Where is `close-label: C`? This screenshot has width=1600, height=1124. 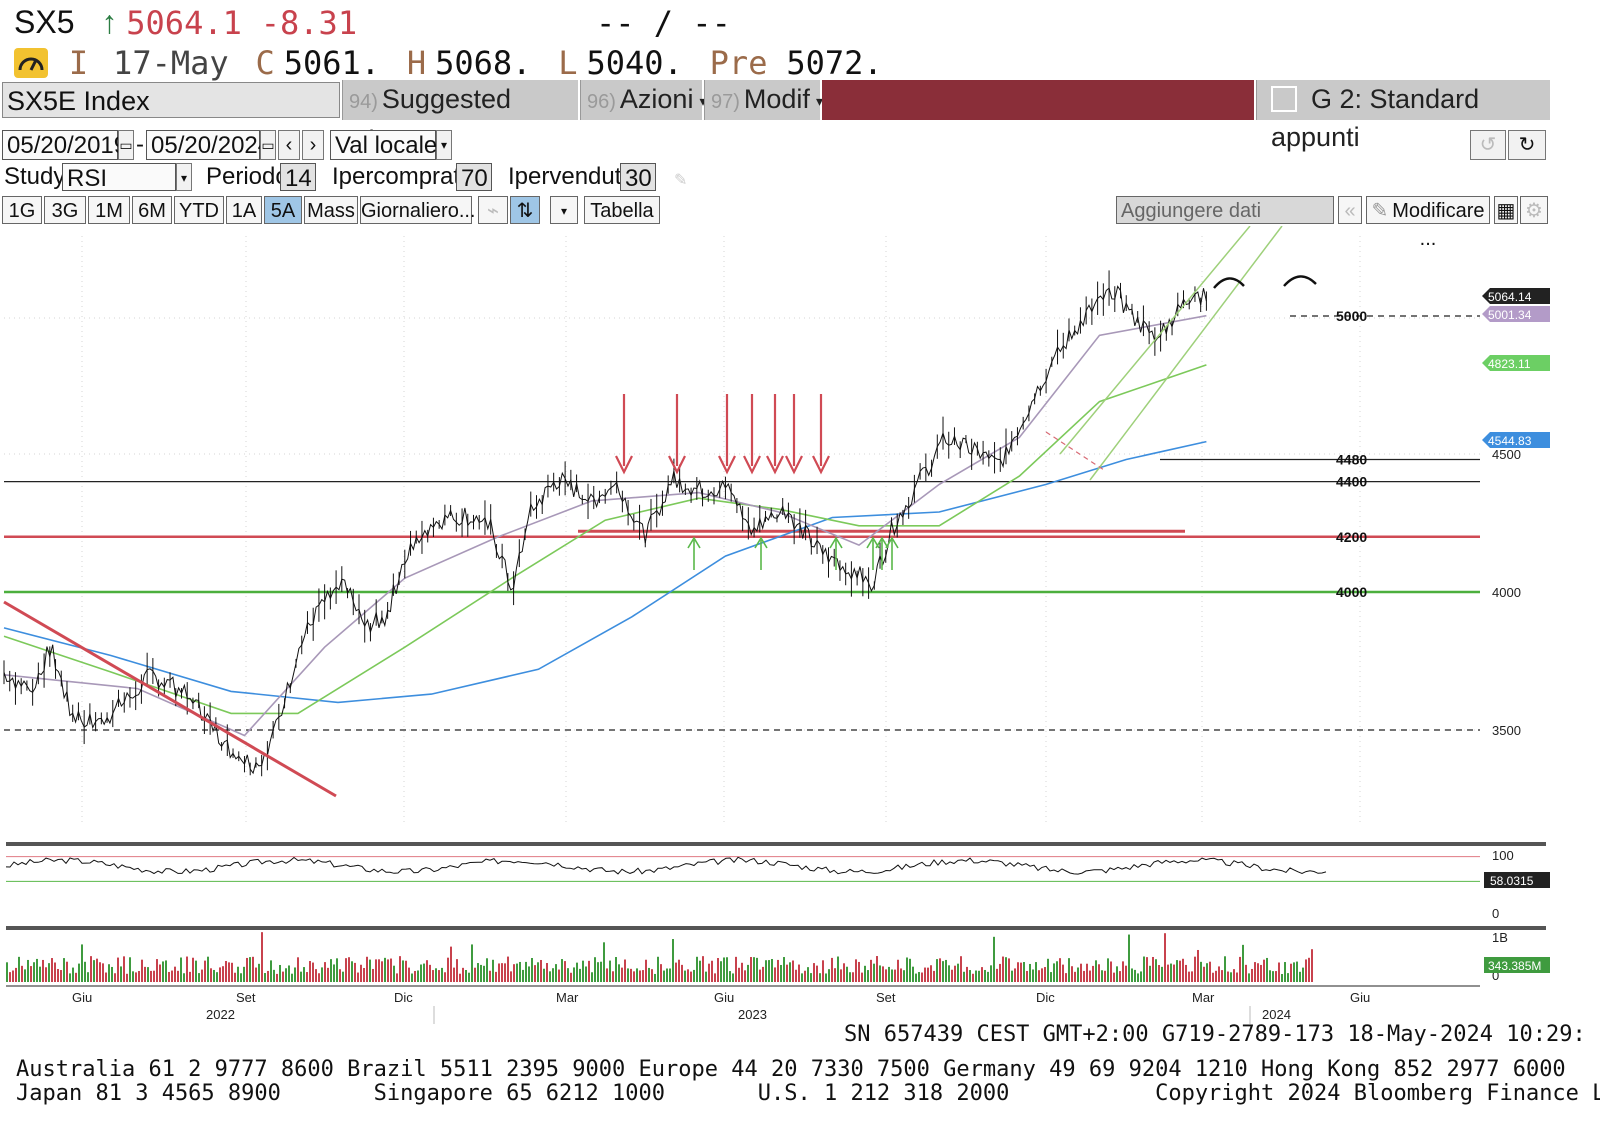
close-label: C is located at coordinates (265, 62).